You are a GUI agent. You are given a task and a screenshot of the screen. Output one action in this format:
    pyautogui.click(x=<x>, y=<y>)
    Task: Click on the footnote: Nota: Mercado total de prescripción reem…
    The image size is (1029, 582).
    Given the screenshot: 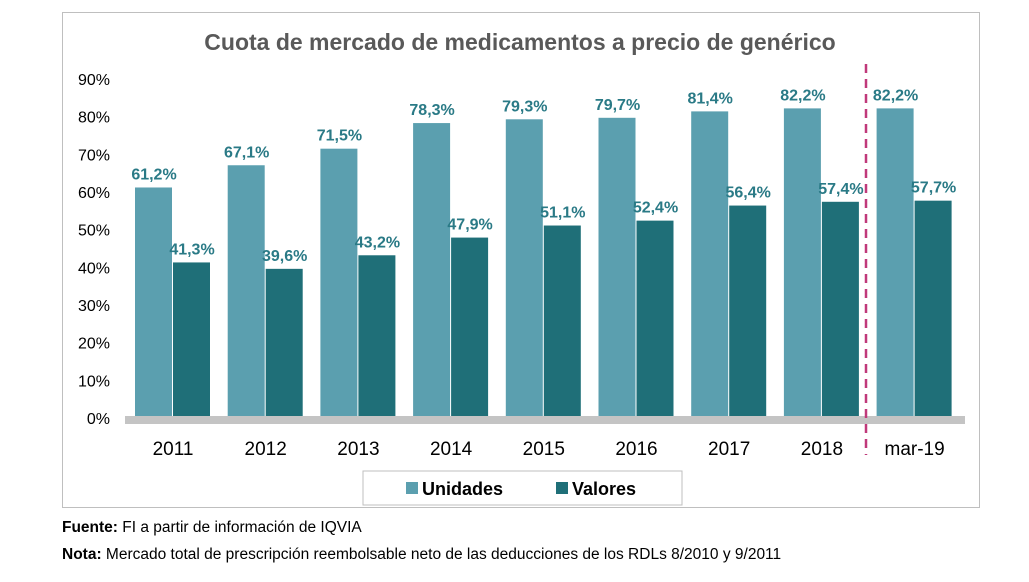 What is the action you would take?
    pyautogui.click(x=532, y=554)
    